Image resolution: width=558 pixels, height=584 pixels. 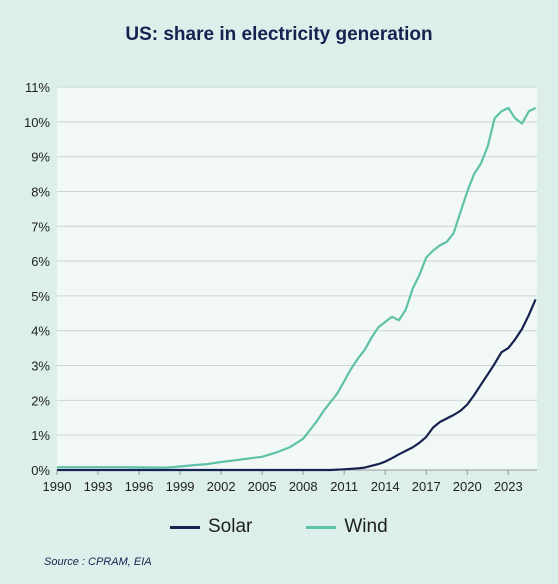 What do you see at coordinates (279, 527) in the screenshot?
I see `legend: Solar Wind` at bounding box center [279, 527].